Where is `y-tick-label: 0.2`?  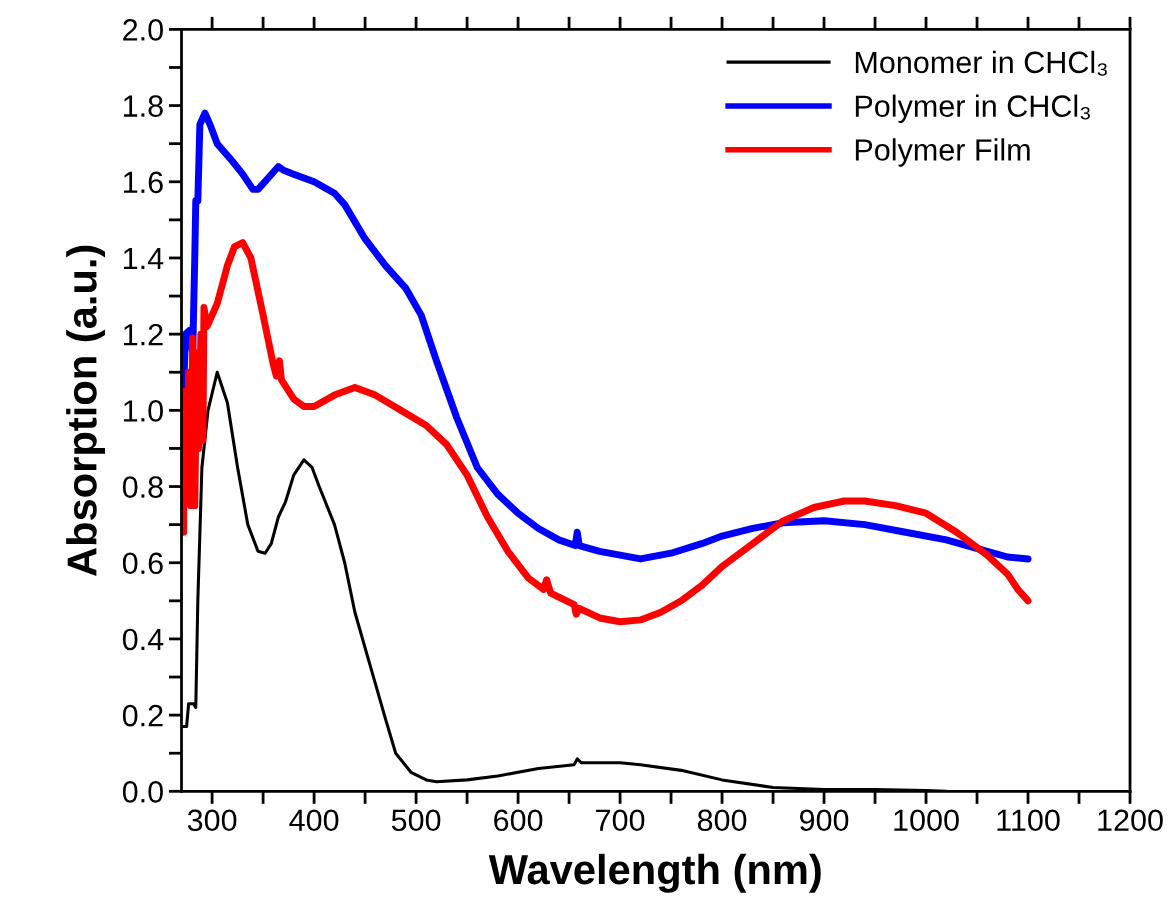 y-tick-label: 0.2 is located at coordinates (142, 715).